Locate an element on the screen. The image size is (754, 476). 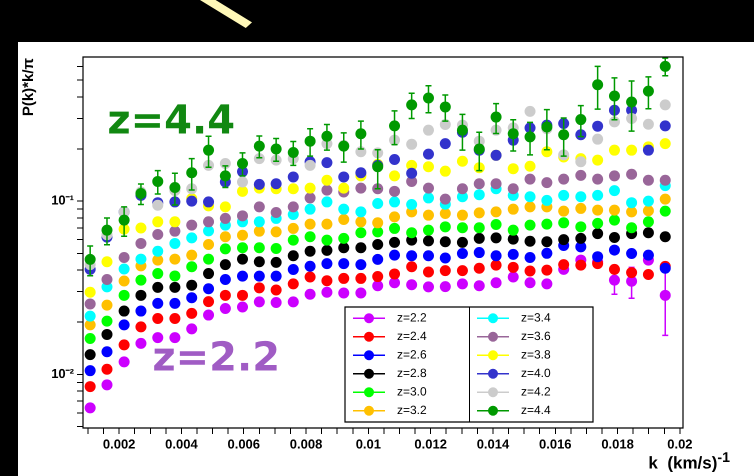
legend-label: z=2.6 is located at coordinates (412, 355).